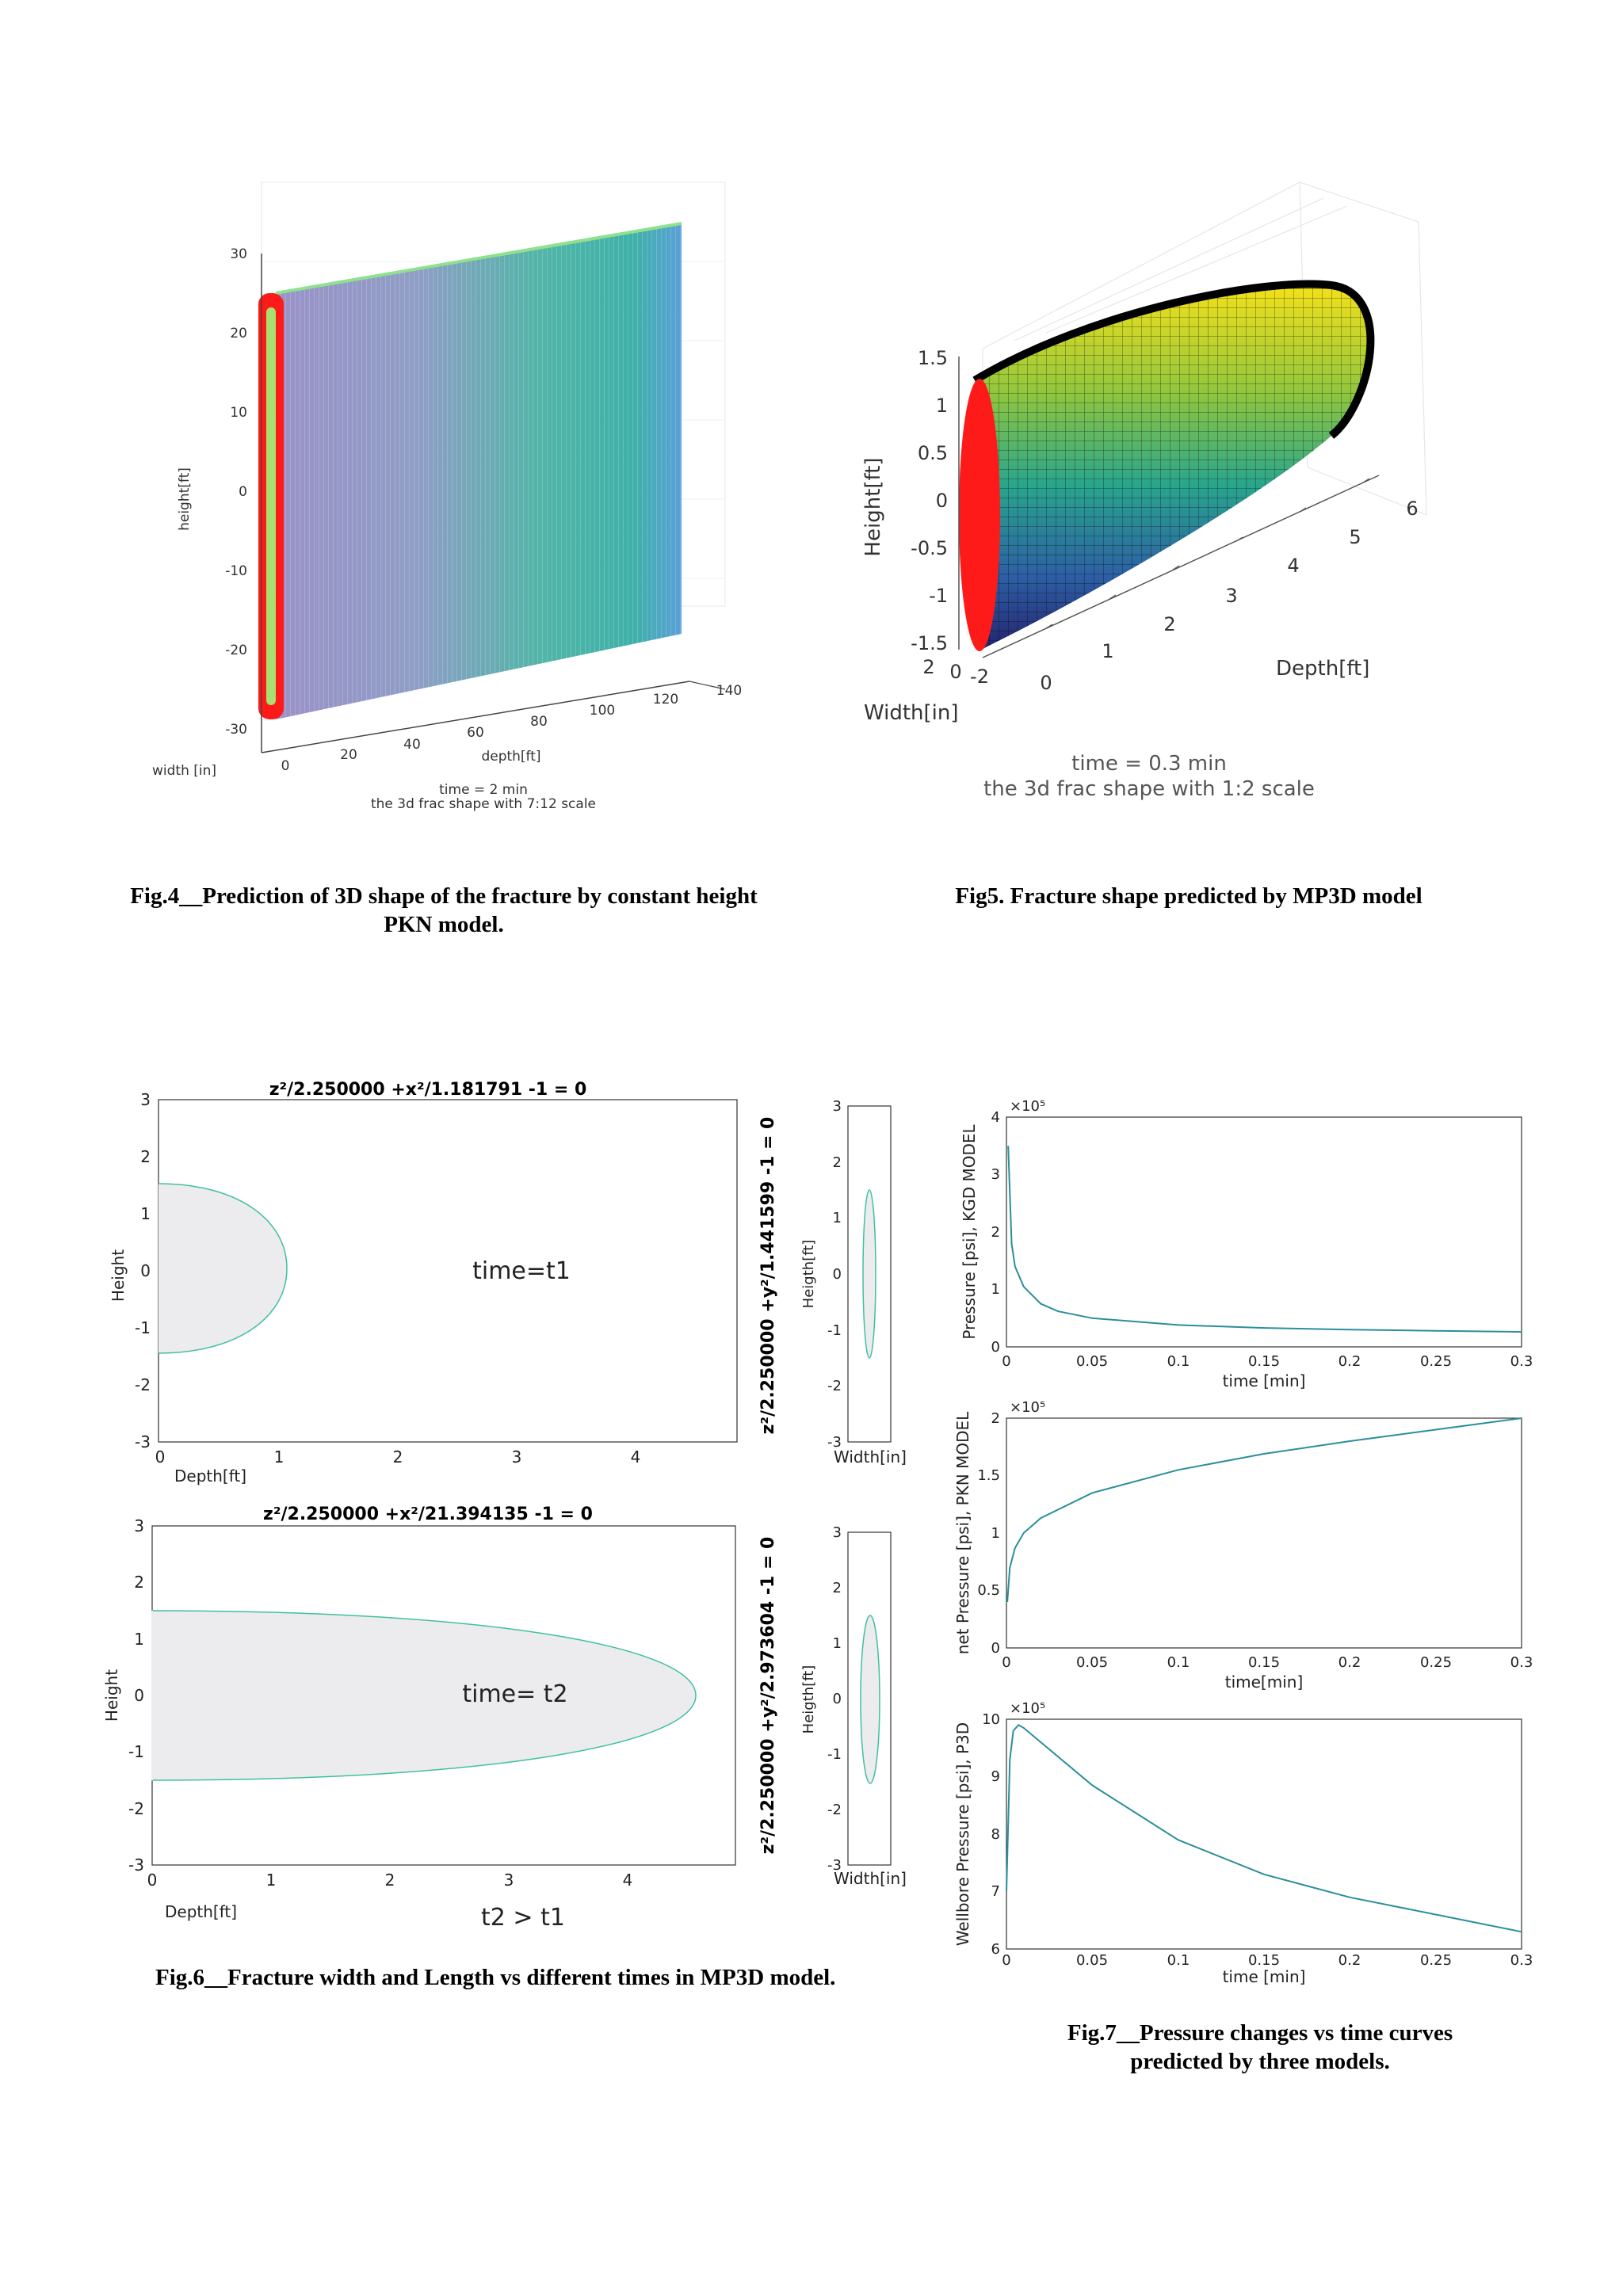  Describe the element at coordinates (930, 643) in the screenshot. I see `z-tick: -1.5` at that location.